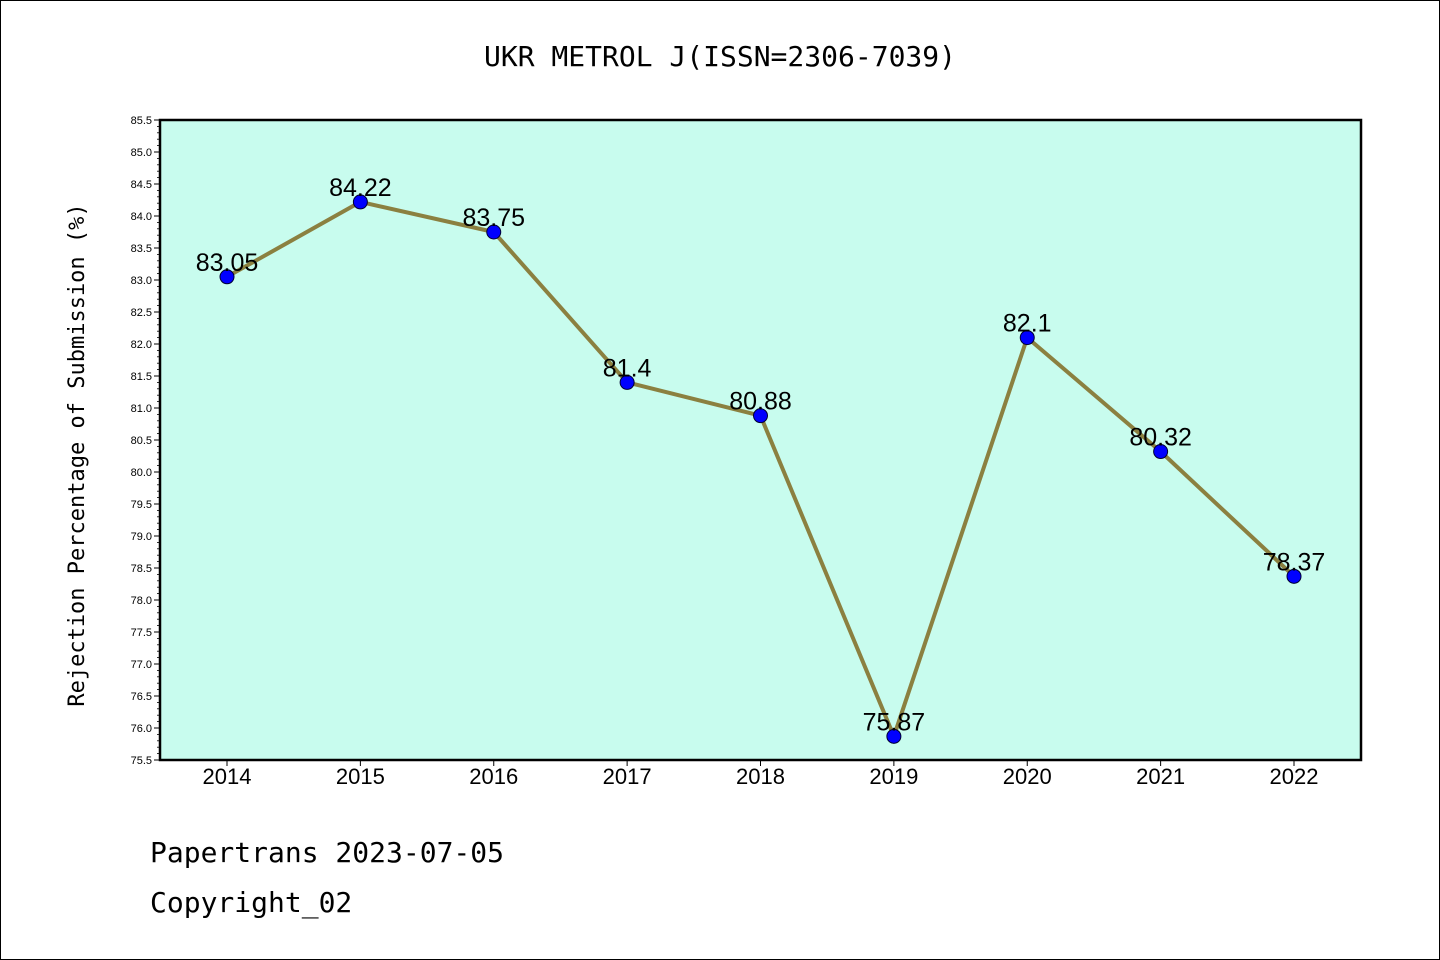 The height and width of the screenshot is (960, 1440). What do you see at coordinates (141, 409) in the screenshot?
I see `y-tick-label: 81.0` at bounding box center [141, 409].